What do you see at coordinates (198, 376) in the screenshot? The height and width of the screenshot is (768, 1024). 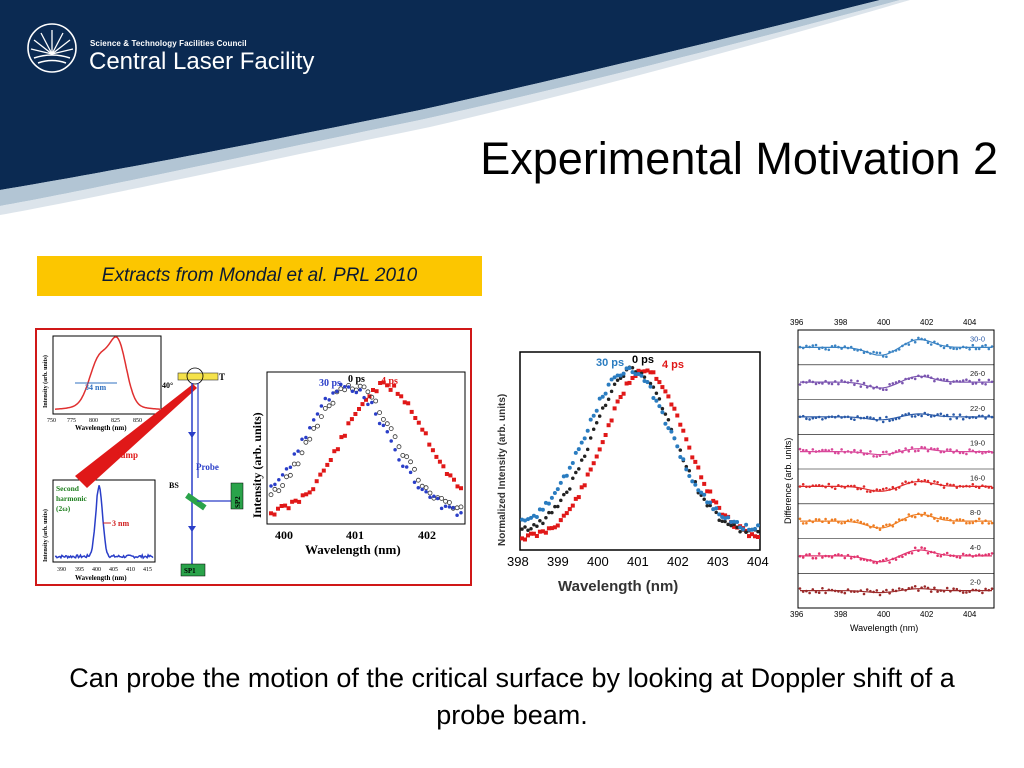 I see `target` at bounding box center [198, 376].